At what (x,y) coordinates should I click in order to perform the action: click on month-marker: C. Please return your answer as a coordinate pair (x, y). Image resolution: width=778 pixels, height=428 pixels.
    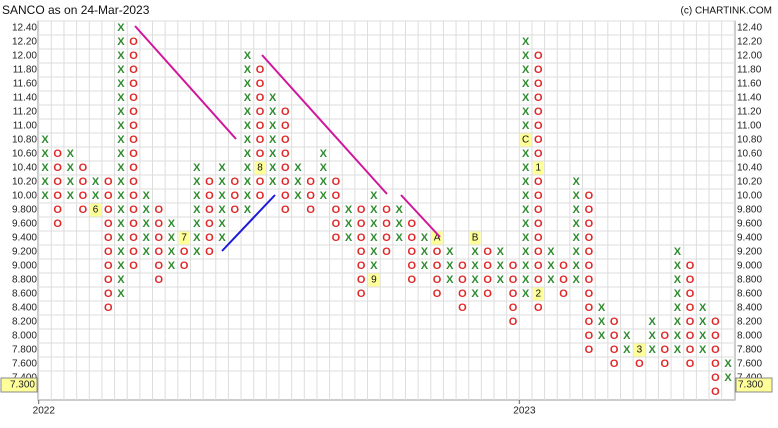
    Looking at the image, I should click on (525, 140).